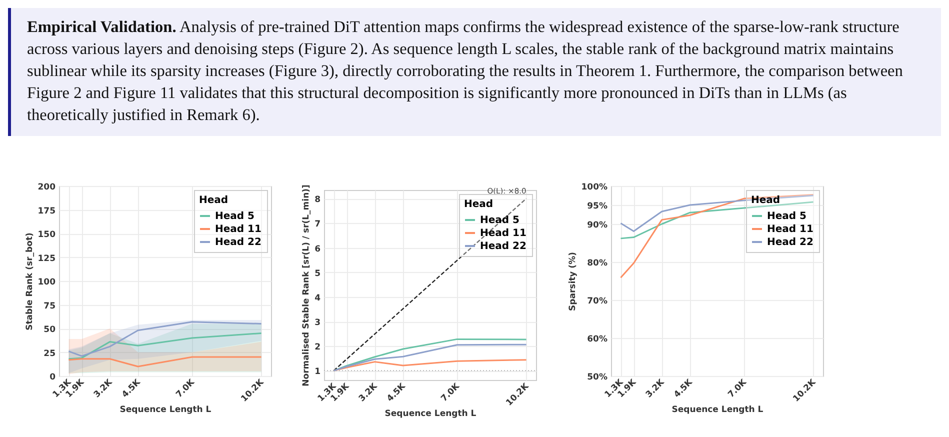 The width and height of the screenshot is (949, 437). Describe the element at coordinates (317, 372) in the screenshot. I see `y-tick-label: 1` at that location.